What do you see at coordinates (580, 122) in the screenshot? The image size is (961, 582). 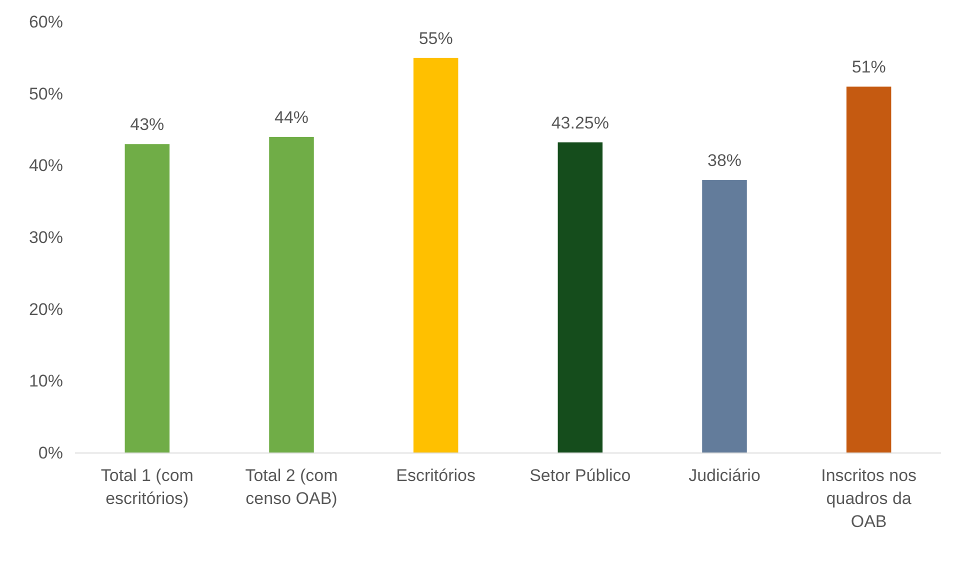 I see `data-label: 43.25%` at bounding box center [580, 122].